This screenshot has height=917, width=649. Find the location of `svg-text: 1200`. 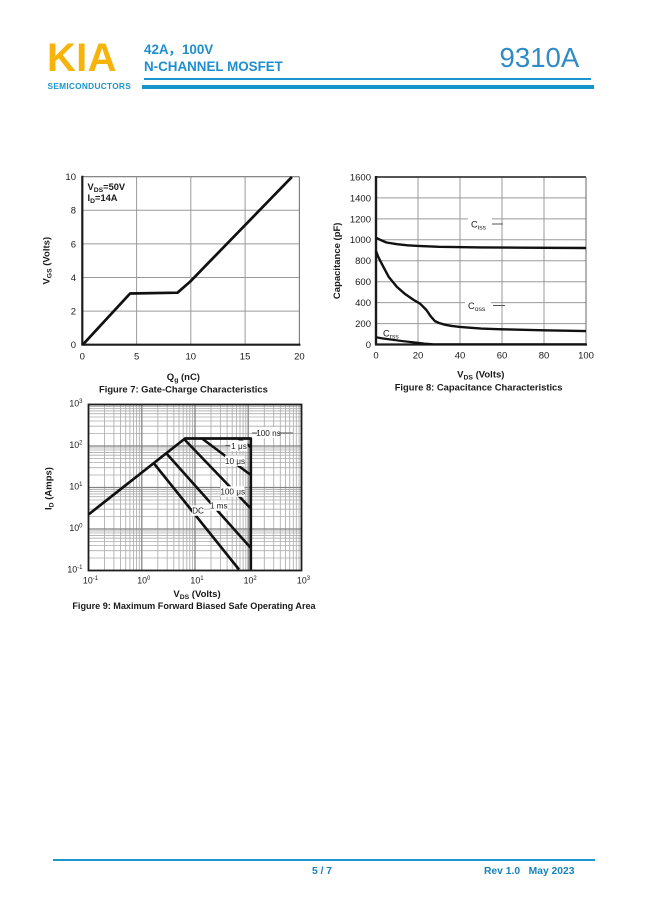

svg-text: 1200 is located at coordinates (360, 219).